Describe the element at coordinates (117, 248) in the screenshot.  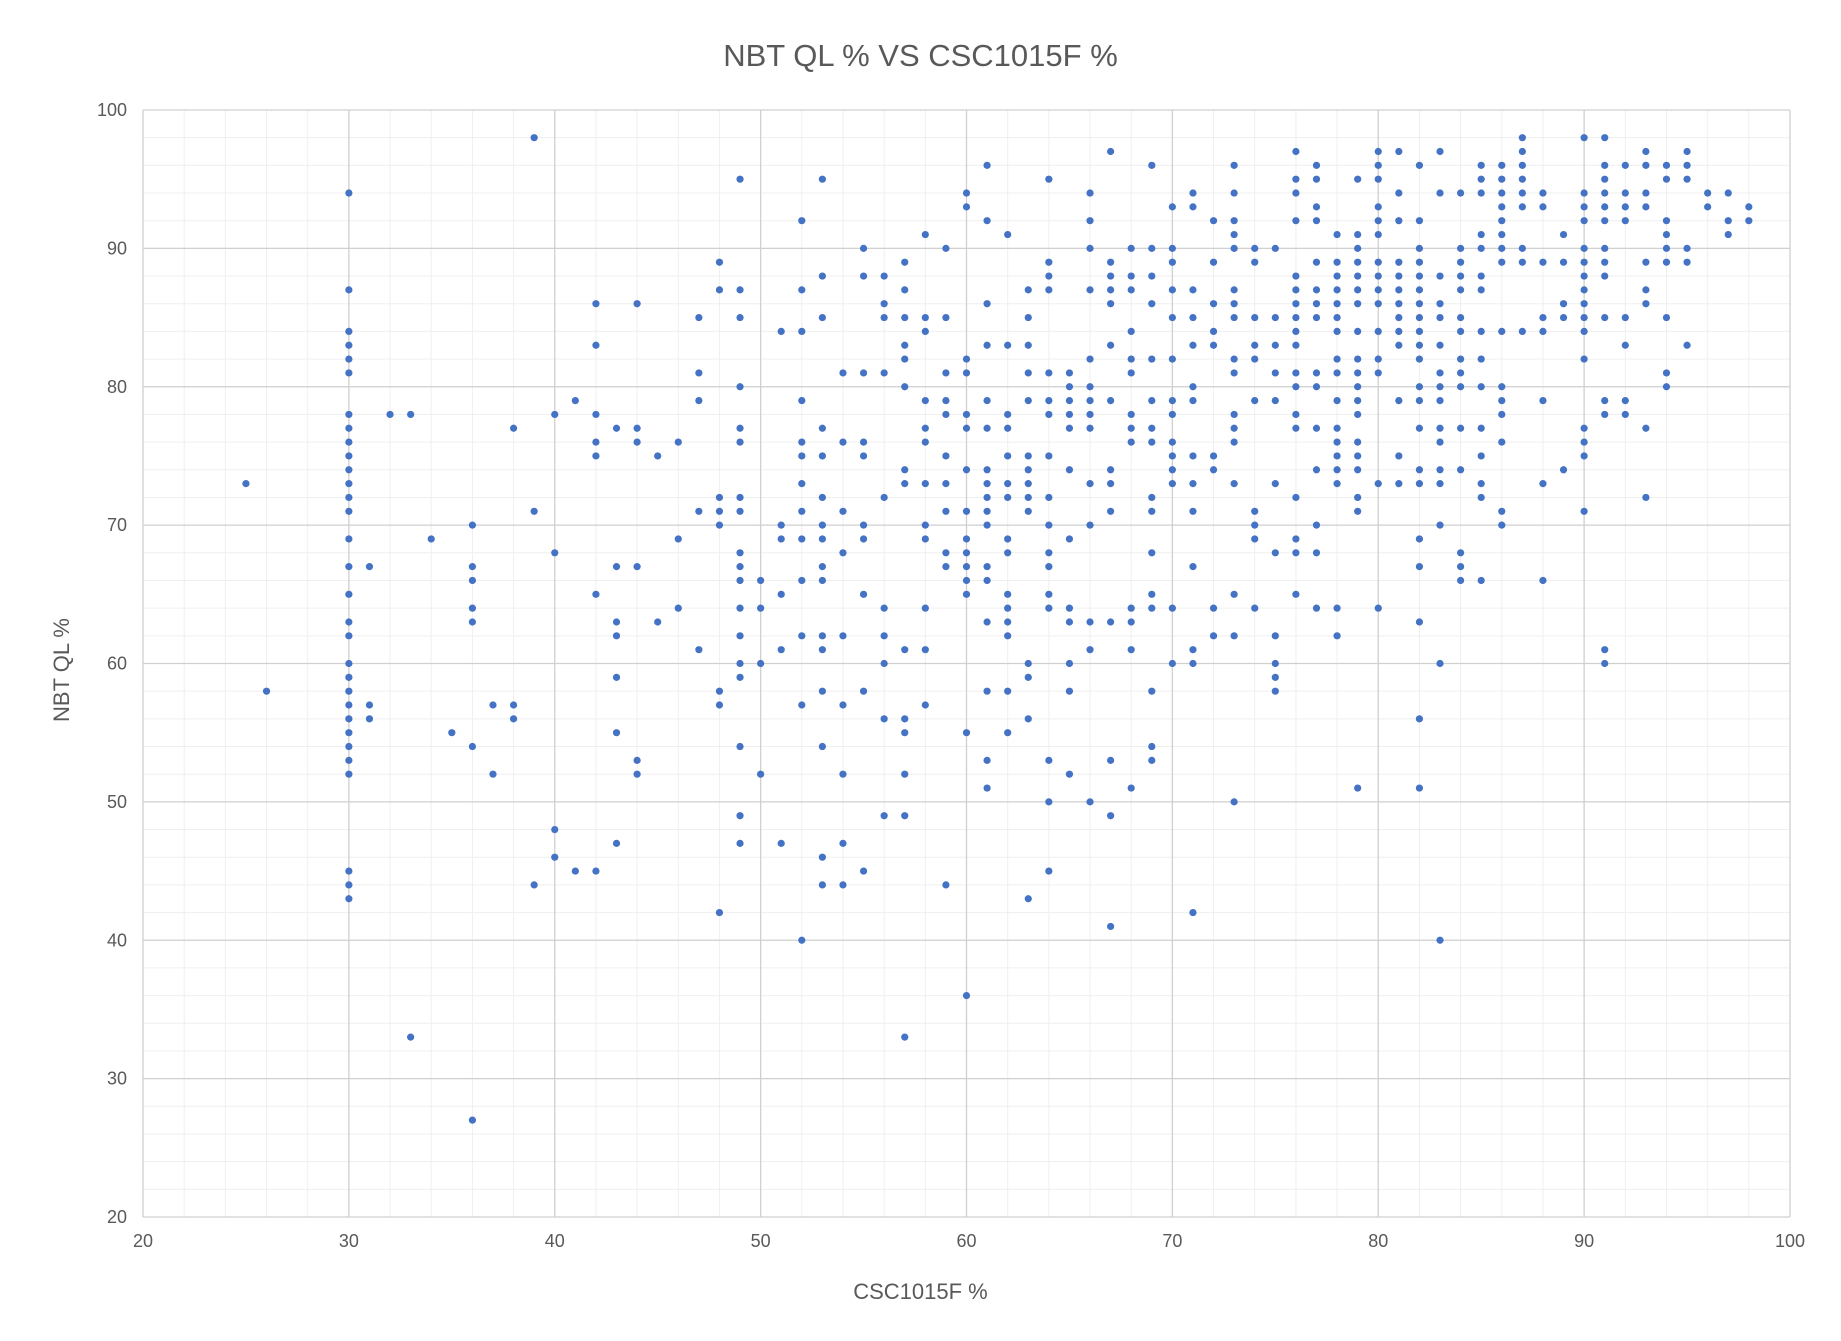
I see `y-tick-label: 90` at that location.